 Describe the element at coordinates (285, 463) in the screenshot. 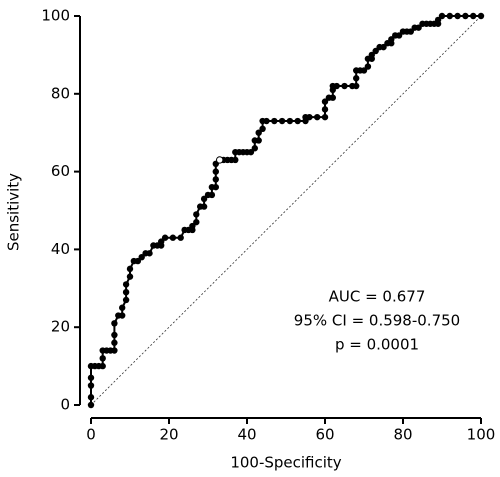

I see `x-axis-label: 100-Specificity` at that location.